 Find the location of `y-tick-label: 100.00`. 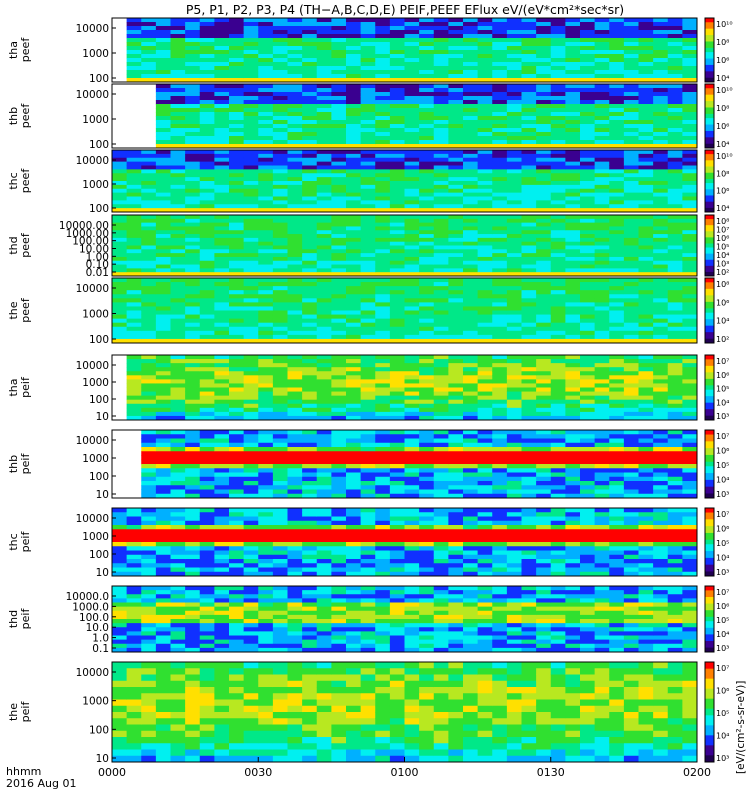

y-tick-label: 100.00 is located at coordinates (90, 242).